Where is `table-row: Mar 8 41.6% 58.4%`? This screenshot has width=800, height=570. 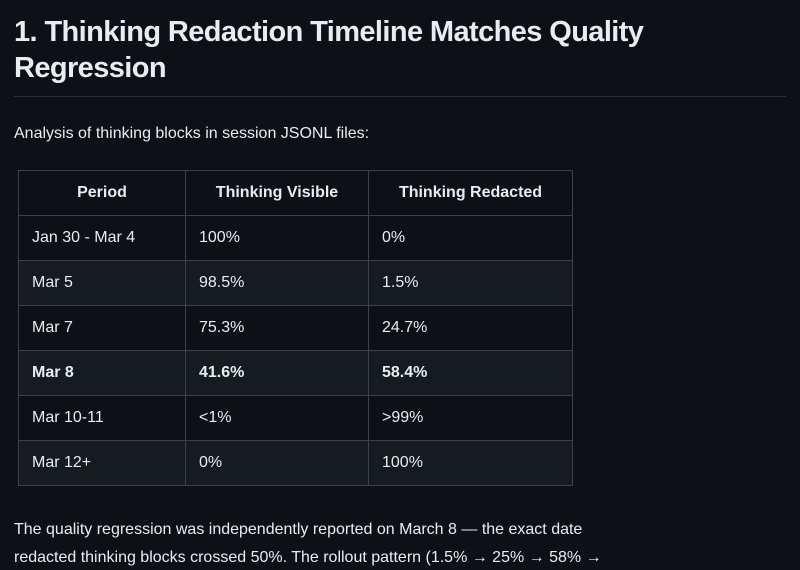
table-row: Mar 8 41.6% 58.4% is located at coordinates (295, 373).